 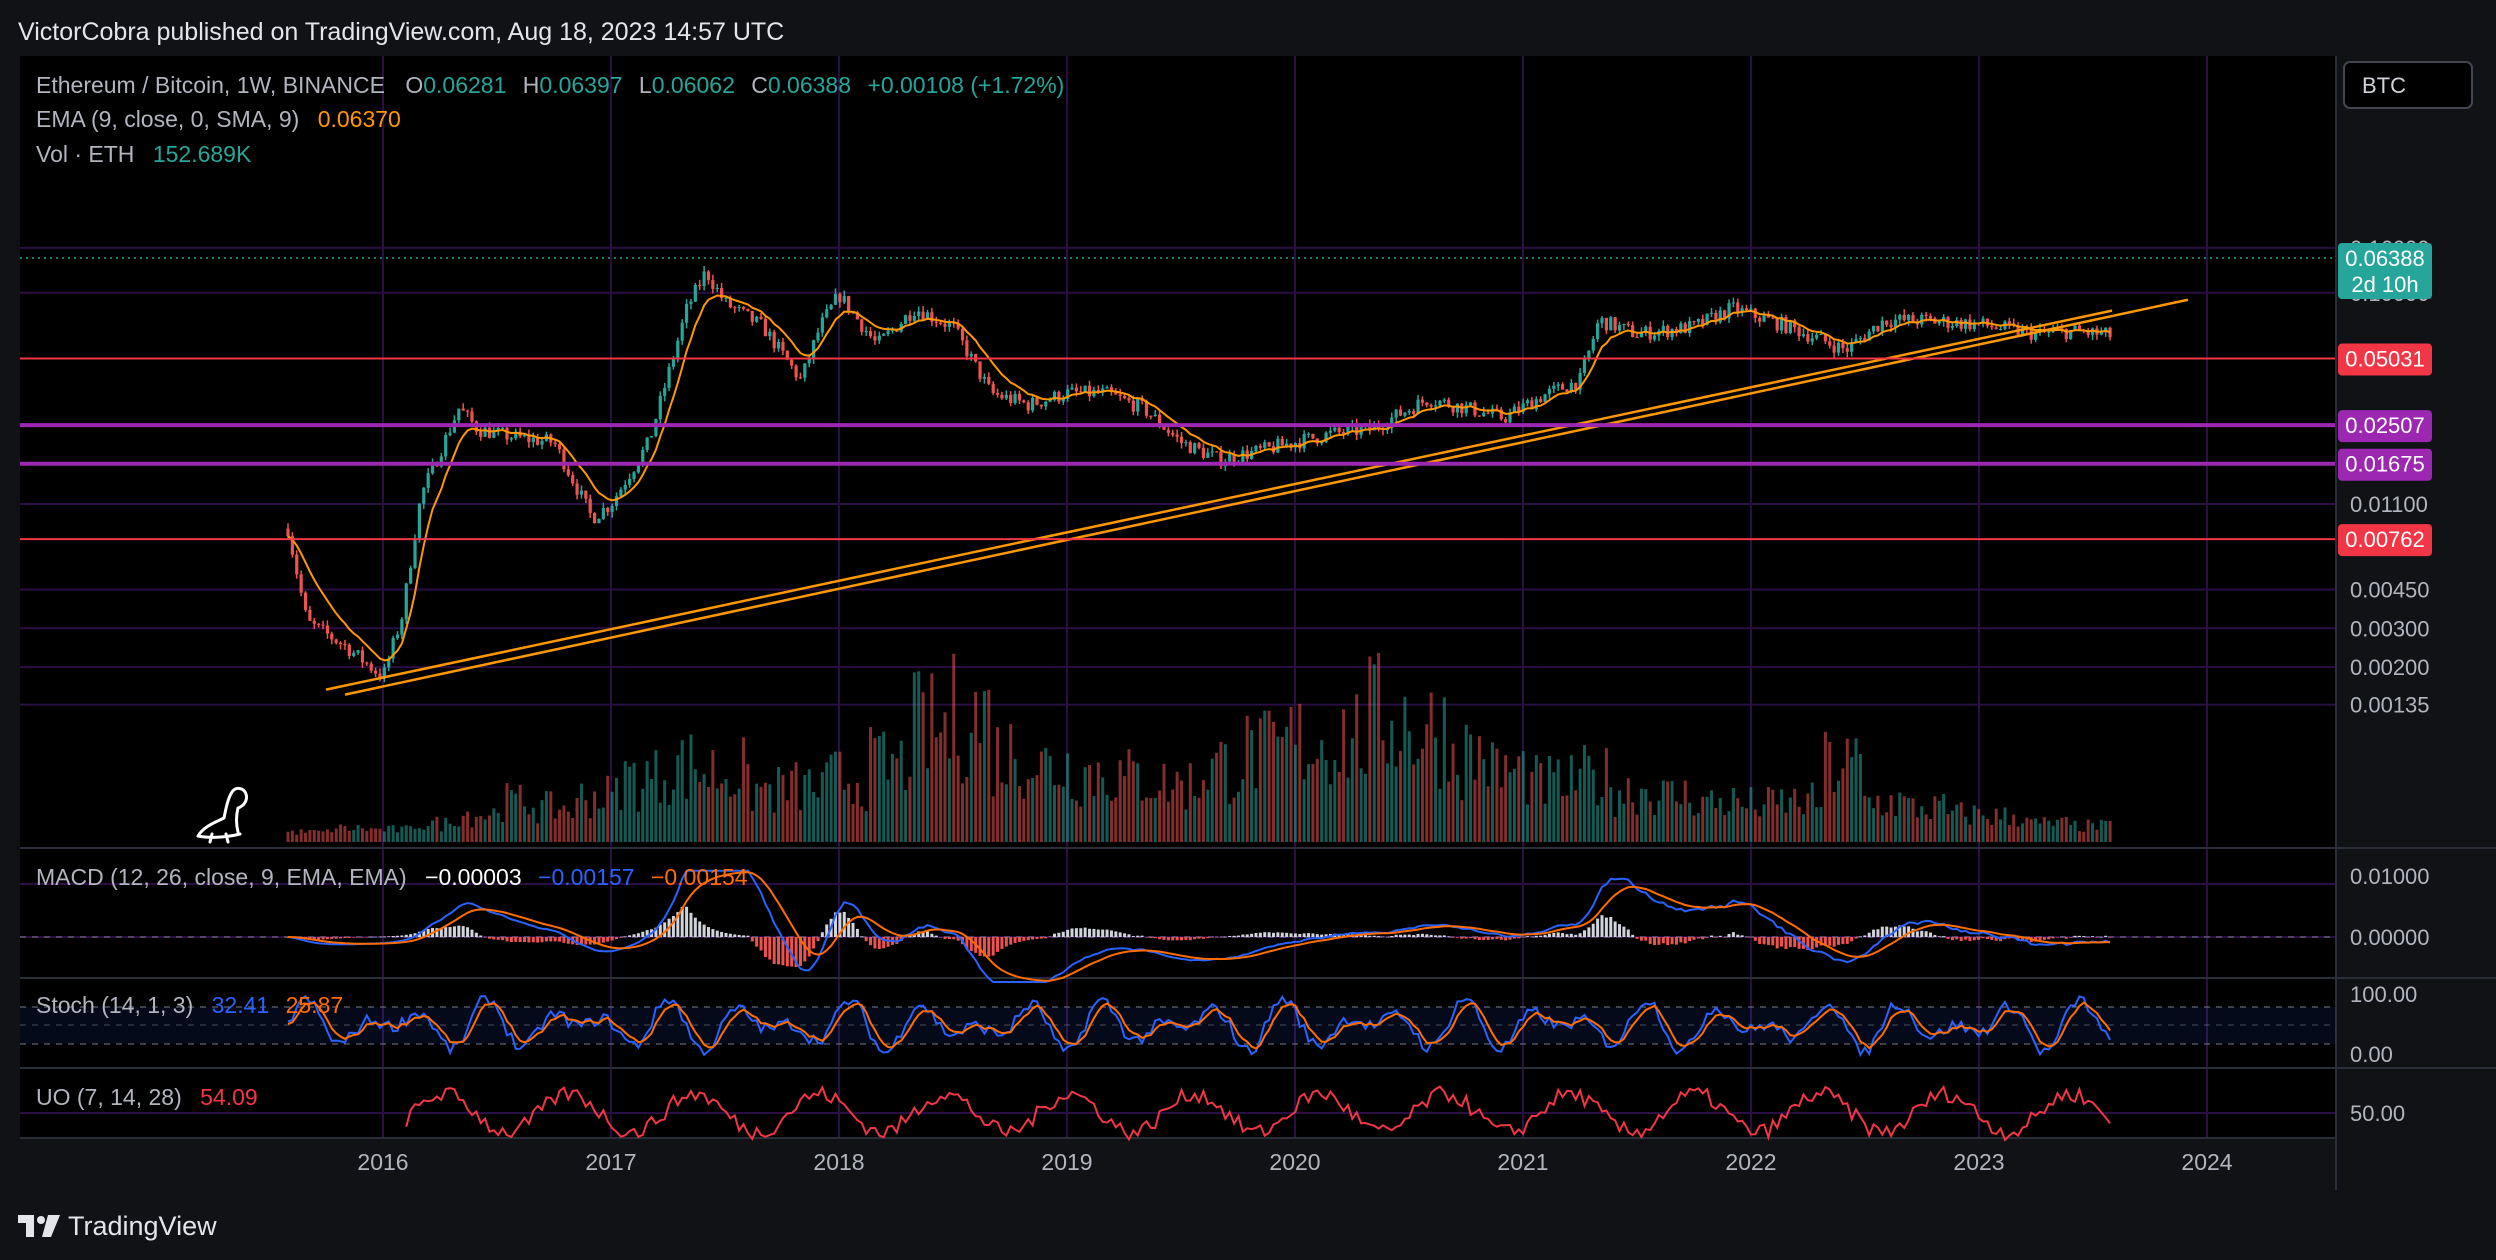 What do you see at coordinates (39, 1226) in the screenshot?
I see `tradingview-logo-icon` at bounding box center [39, 1226].